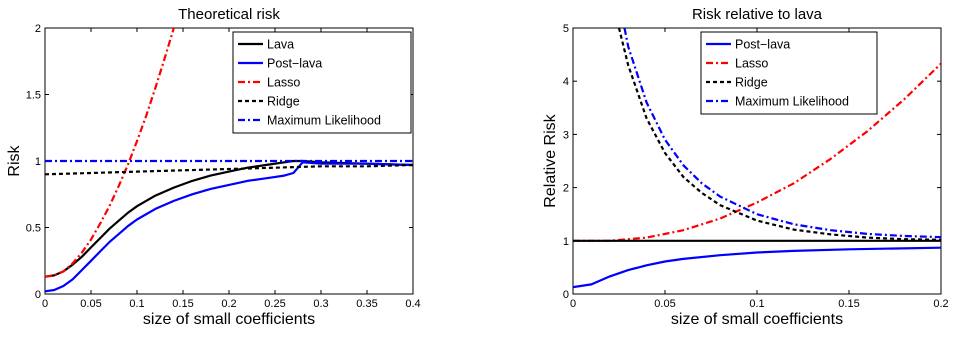 The image size is (955, 337). I want to click on series-line-post-lava, so click(757, 267).